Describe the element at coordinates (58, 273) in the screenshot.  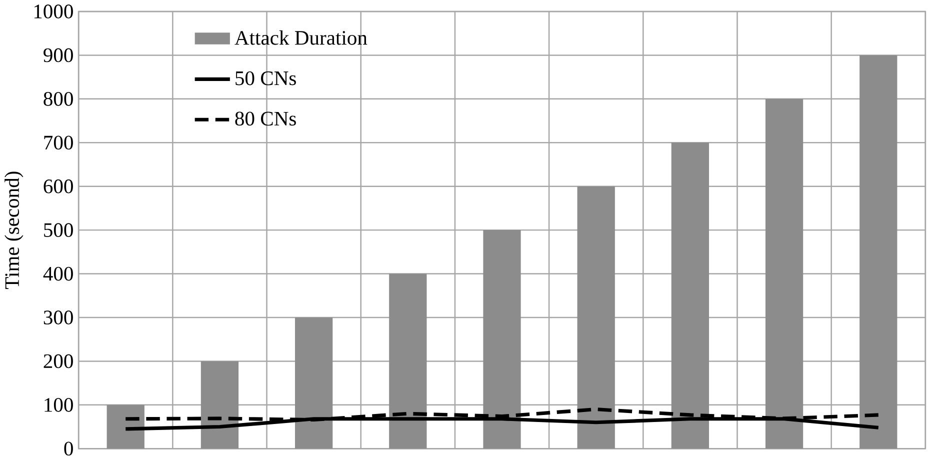
I see `y-tick-label: 400` at that location.